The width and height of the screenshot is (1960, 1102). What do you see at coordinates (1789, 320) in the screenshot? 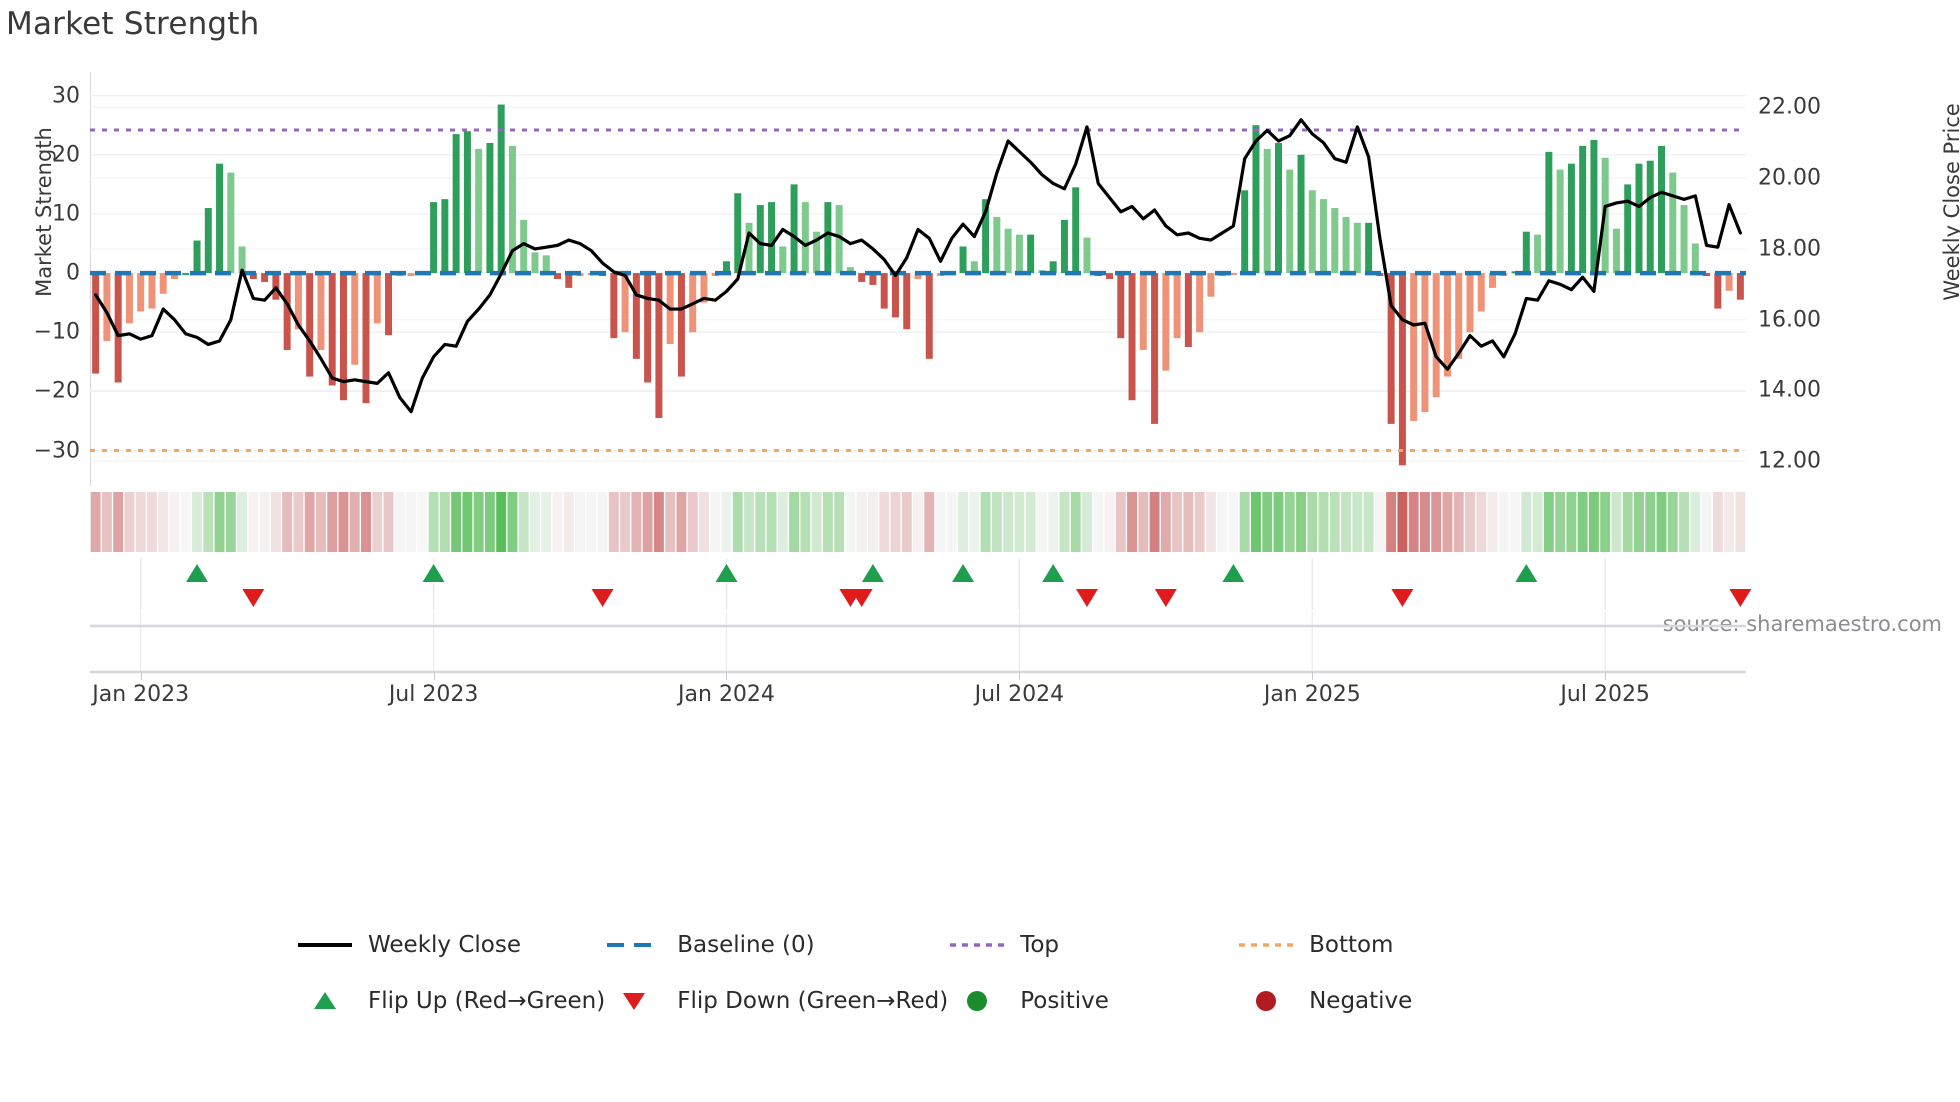
I see `y-axis-right-tick: 16.00` at bounding box center [1789, 320].